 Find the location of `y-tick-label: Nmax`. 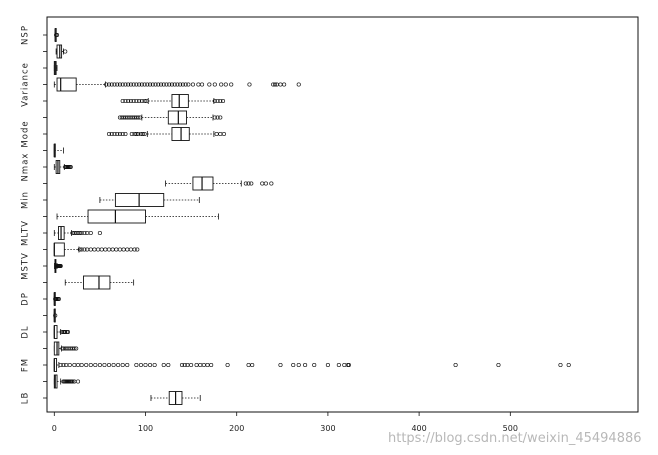

y-tick-label: Nmax is located at coordinates (26, 167).